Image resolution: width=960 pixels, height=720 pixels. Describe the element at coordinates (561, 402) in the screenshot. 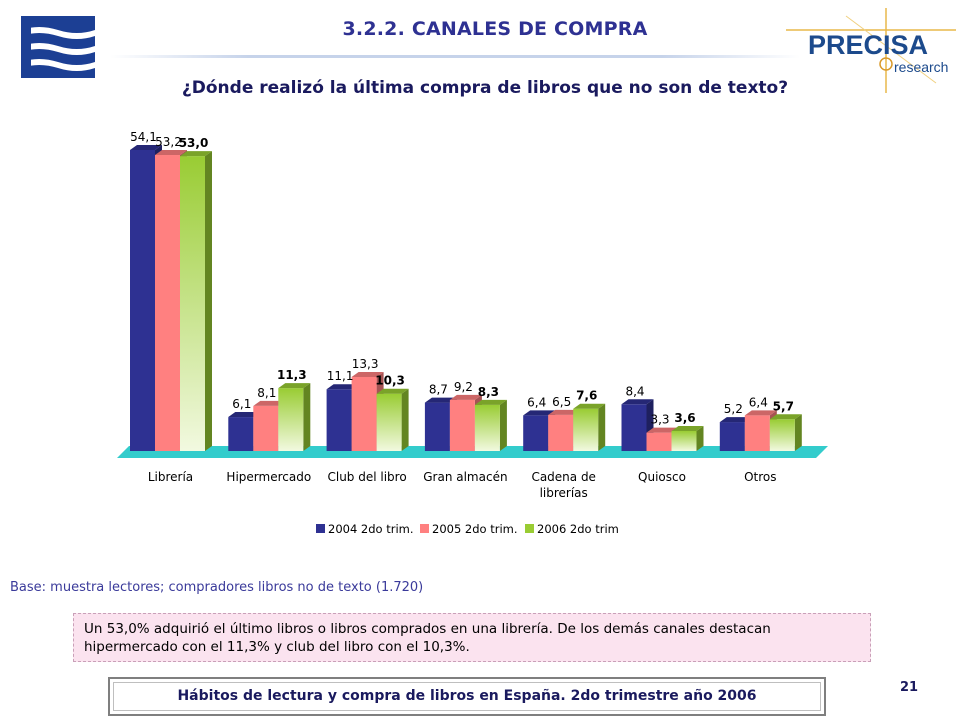

I see `value-label-4-1: 6,5` at that location.